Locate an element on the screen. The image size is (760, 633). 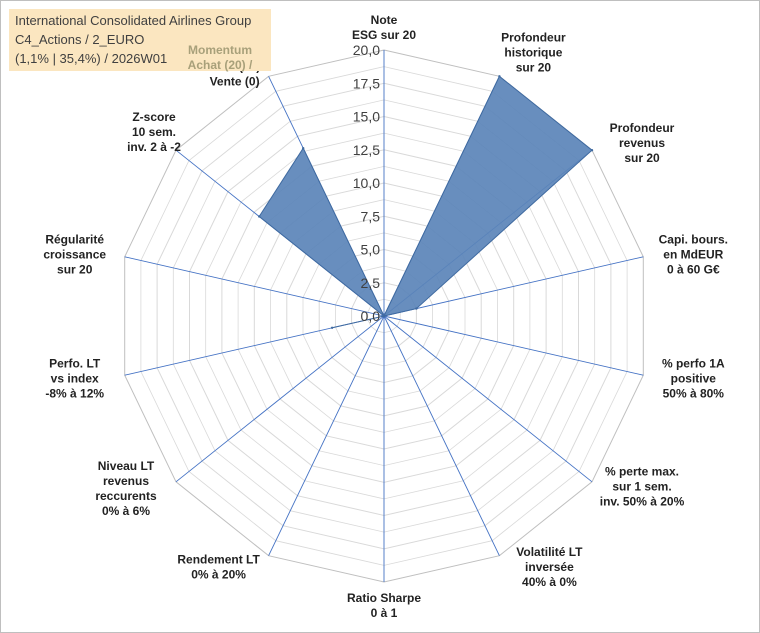
axis-label-line: -8% à 12% is located at coordinates (74, 393).